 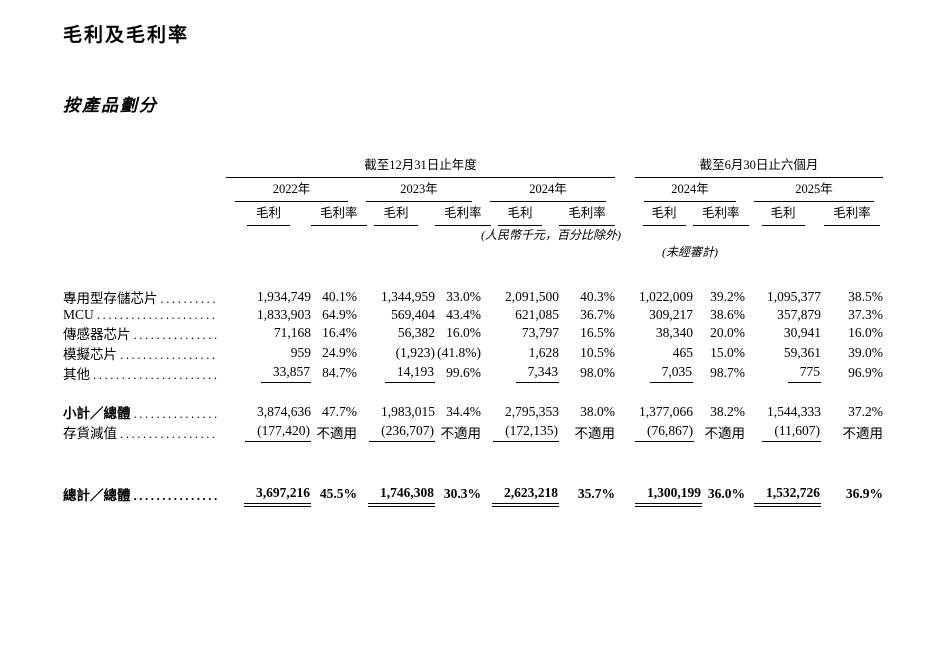 What do you see at coordinates (728, 372) in the screenshot?
I see `cell-margin: 98.7%` at bounding box center [728, 372].